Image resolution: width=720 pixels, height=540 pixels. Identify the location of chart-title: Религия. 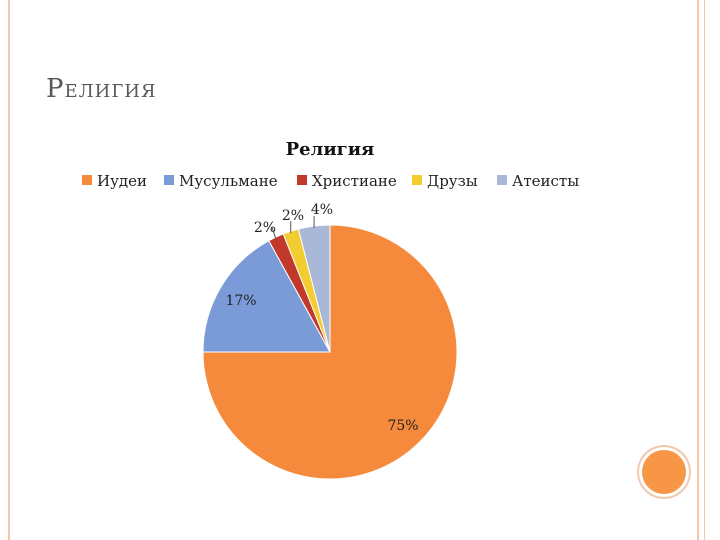
(330, 149).